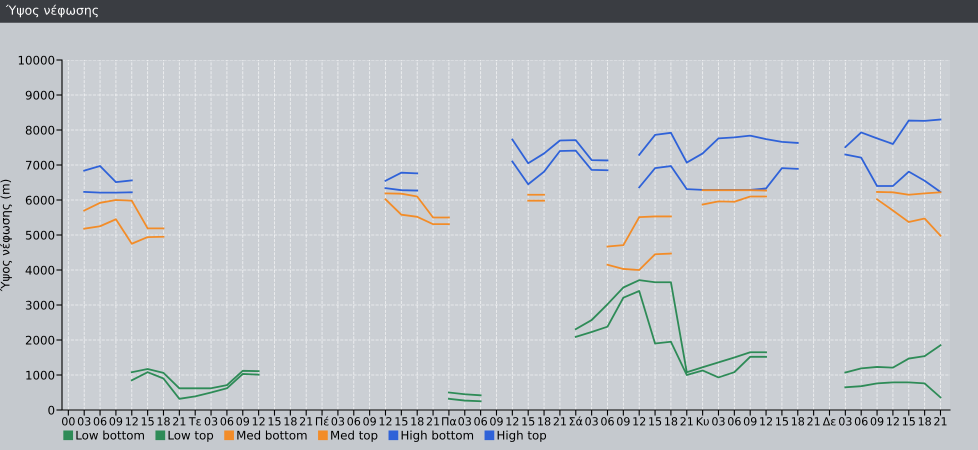  What do you see at coordinates (40, 235) in the screenshot?
I see `y-tick-label: 5000` at bounding box center [40, 235].